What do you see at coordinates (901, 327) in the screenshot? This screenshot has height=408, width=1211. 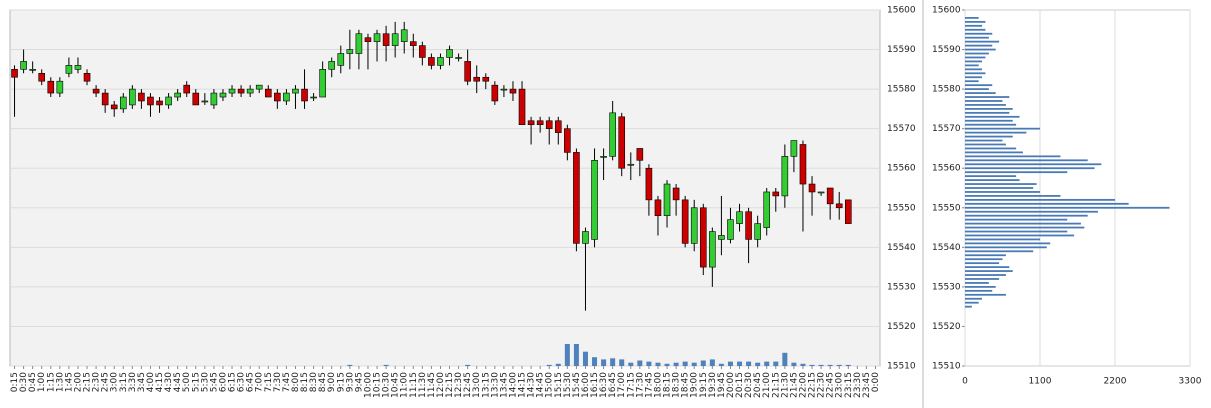 I see `y-tick-label: 15520` at bounding box center [901, 327].